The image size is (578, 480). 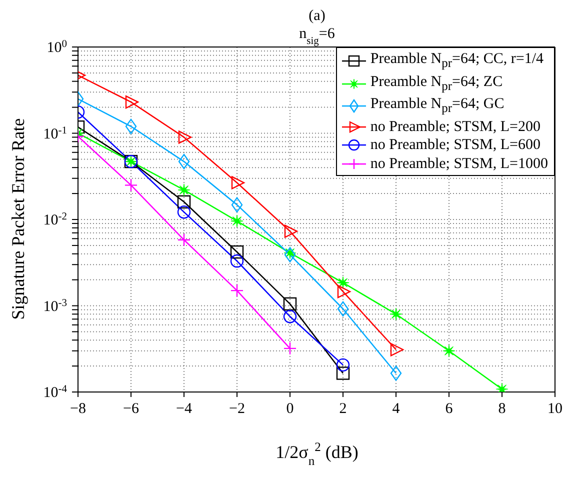 What do you see at coordinates (317, 16) in the screenshot?
I see `chart-title: (a)` at bounding box center [317, 16].